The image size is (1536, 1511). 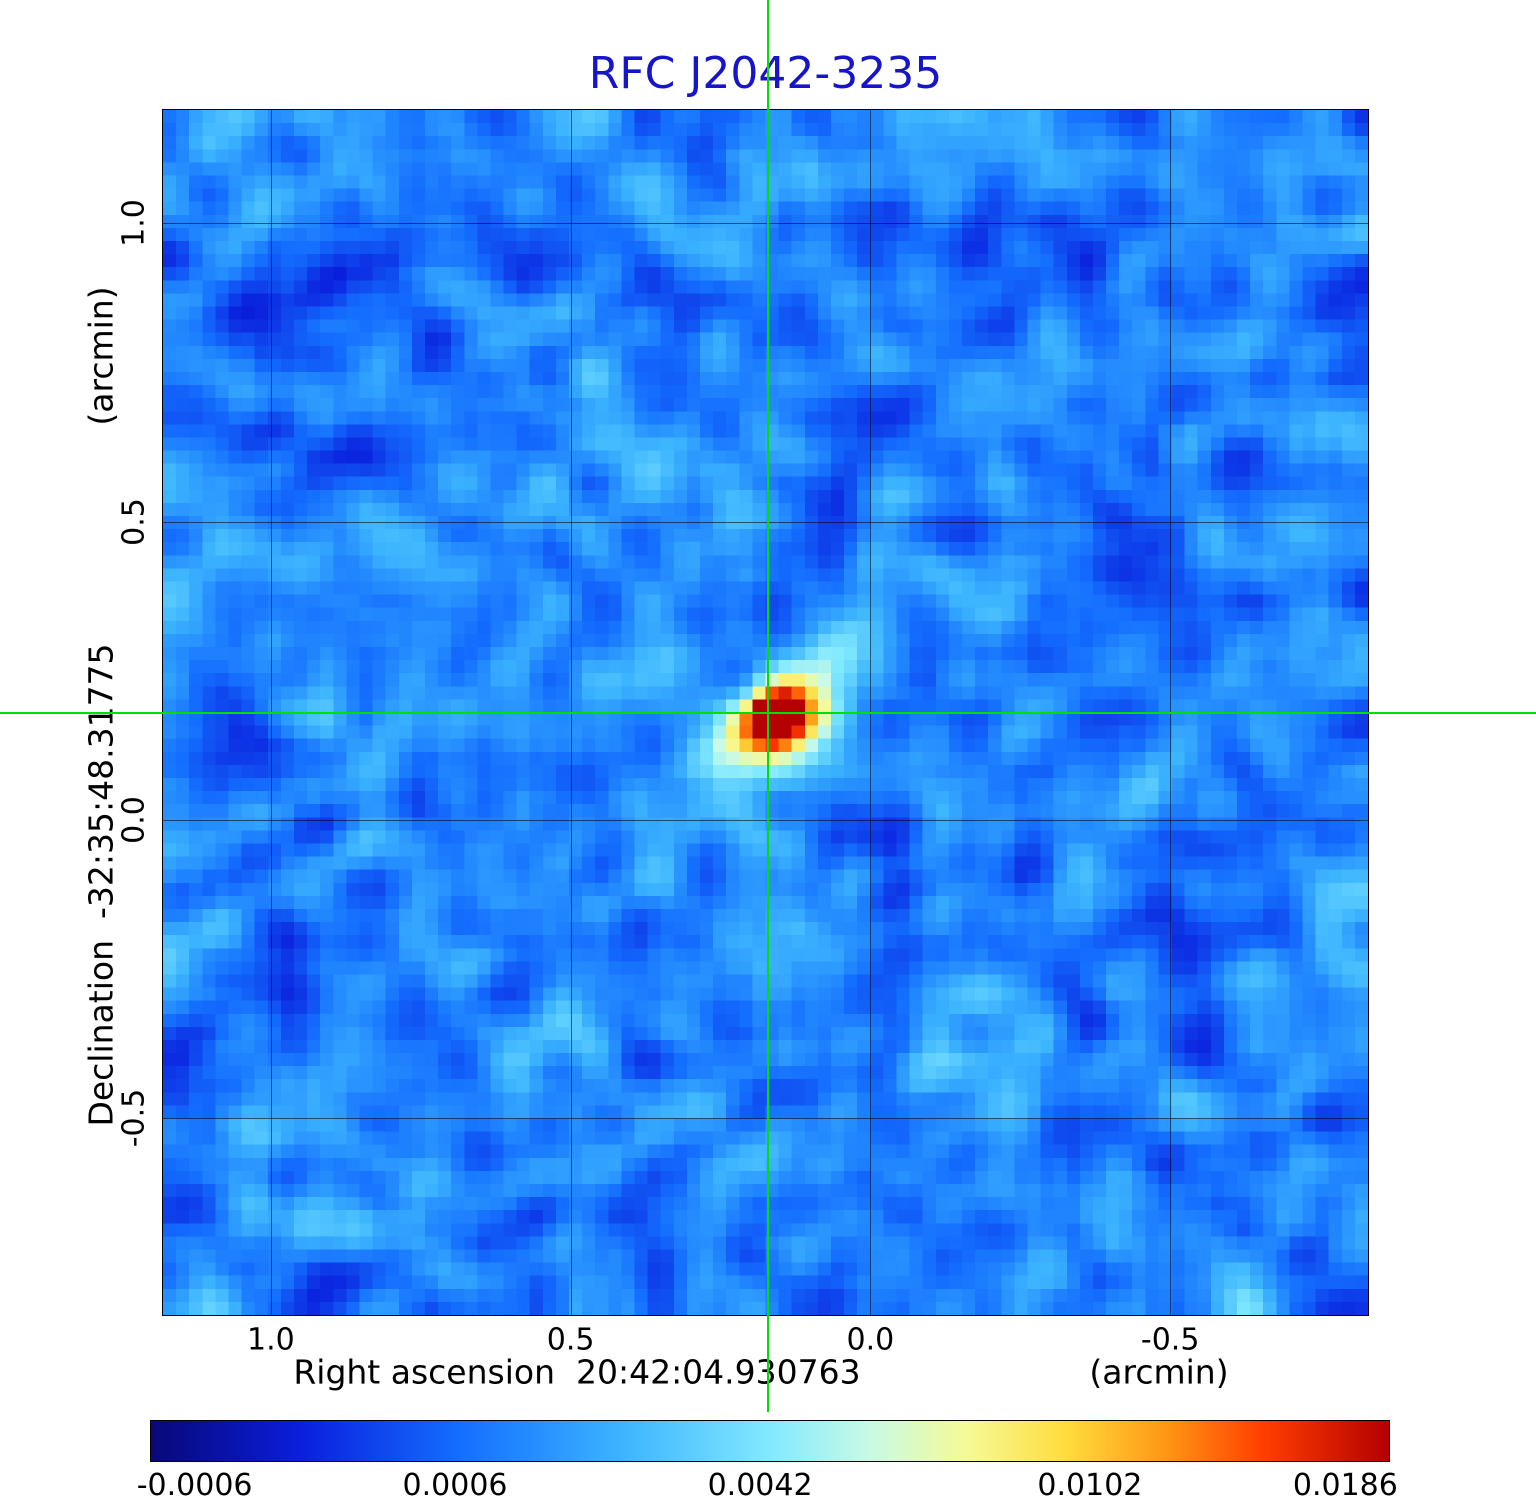 What do you see at coordinates (765, 73) in the screenshot?
I see `figure-title: RFC J2042-3235` at bounding box center [765, 73].